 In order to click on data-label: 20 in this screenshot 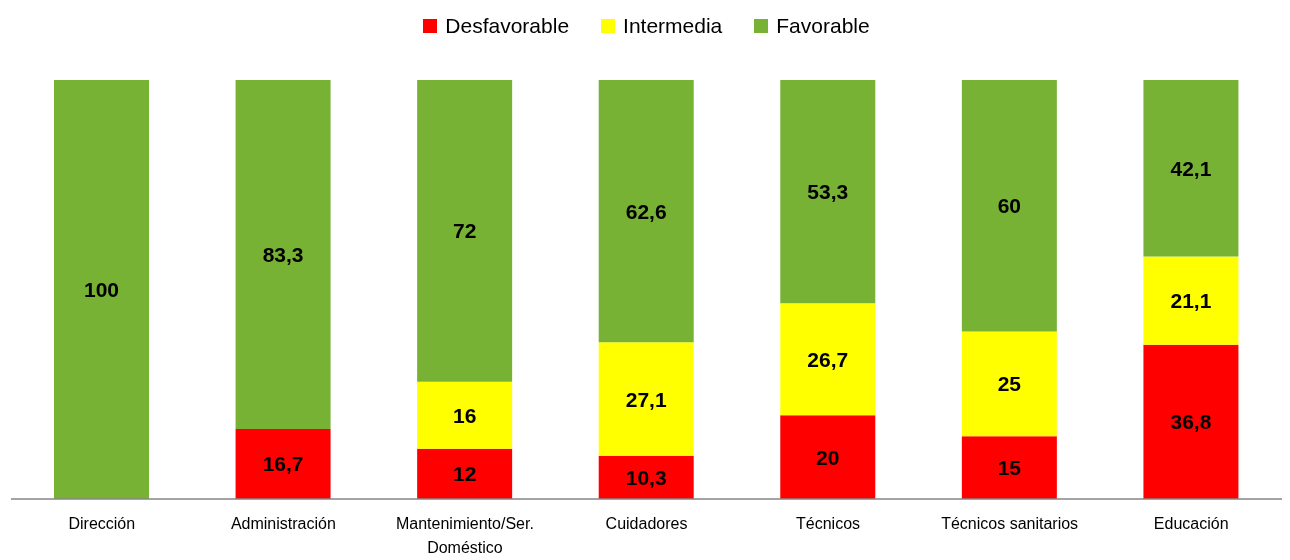, I will do `click(828, 457)`.